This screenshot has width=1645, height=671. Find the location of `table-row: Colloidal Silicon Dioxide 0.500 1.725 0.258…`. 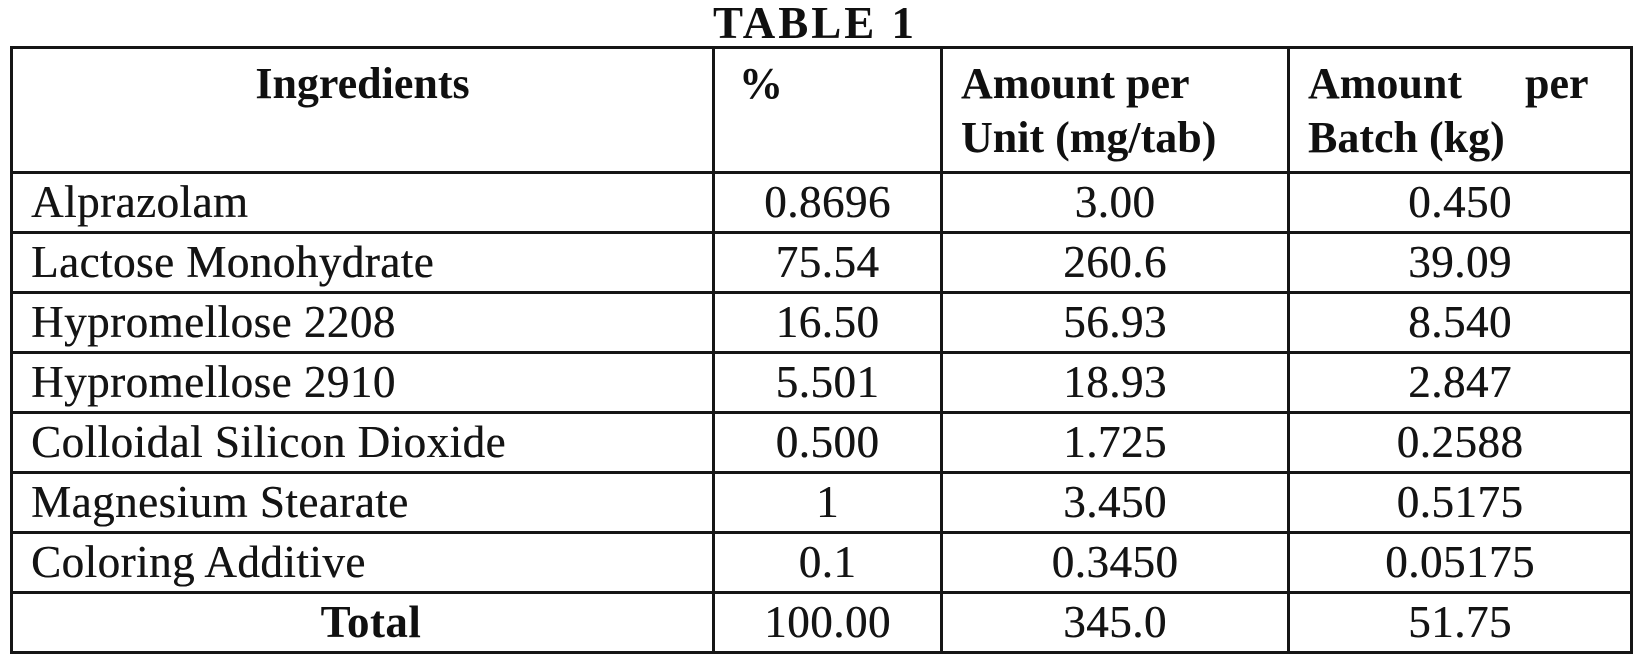

table-row: Colloidal Silicon Dioxide 0.500 1.725 0.258… is located at coordinates (821, 442).